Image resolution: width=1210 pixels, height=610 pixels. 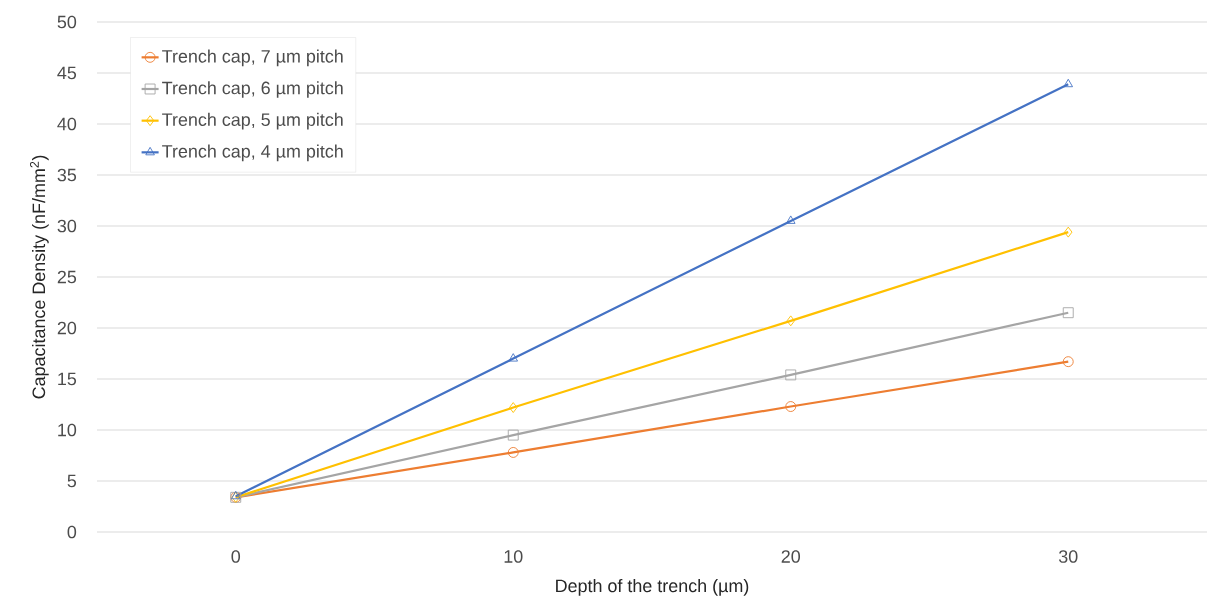 What do you see at coordinates (67, 277) in the screenshot?
I see `y-tick-label: 25` at bounding box center [67, 277].